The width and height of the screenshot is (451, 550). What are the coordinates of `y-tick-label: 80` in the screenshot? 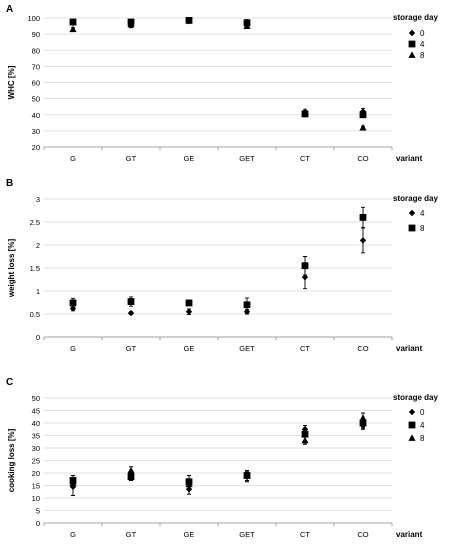 It's located at (36, 50).